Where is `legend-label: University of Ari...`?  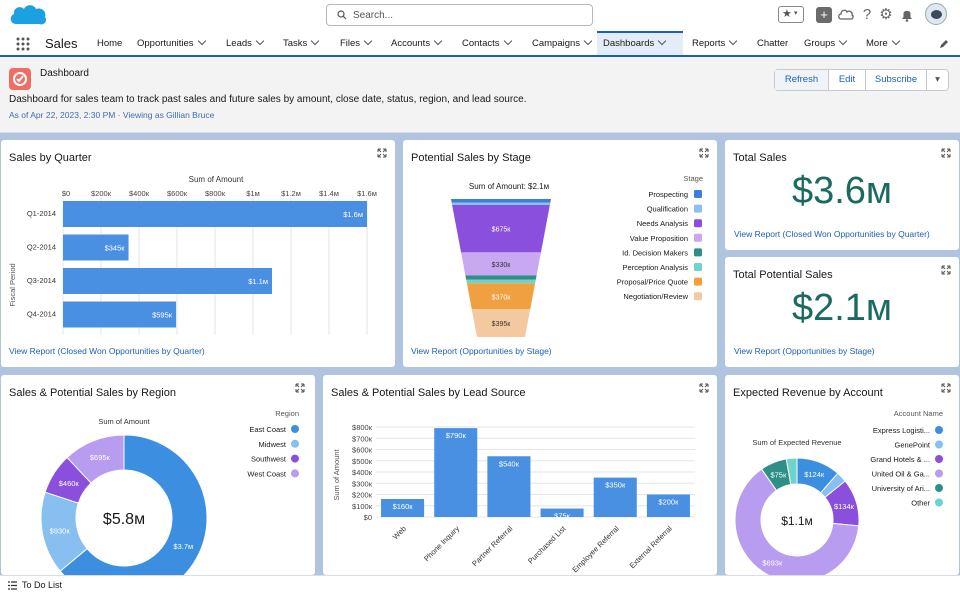 legend-label: University of Ari... is located at coordinates (901, 488).